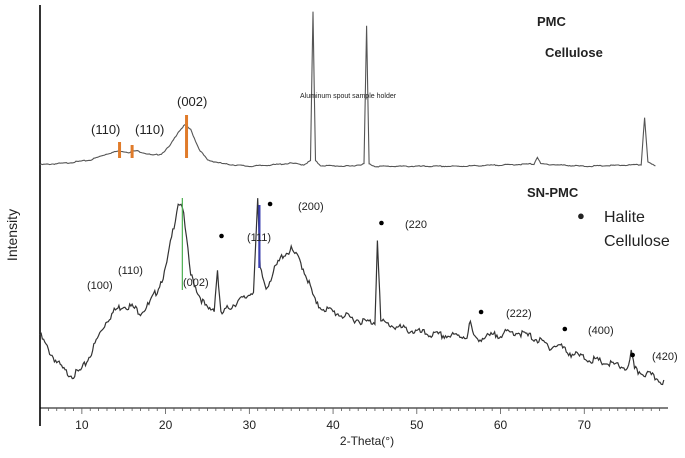 This screenshot has height=458, width=685. I want to click on x-major-ticks: 10 20 30 40 50 60 70, so click(333, 420).